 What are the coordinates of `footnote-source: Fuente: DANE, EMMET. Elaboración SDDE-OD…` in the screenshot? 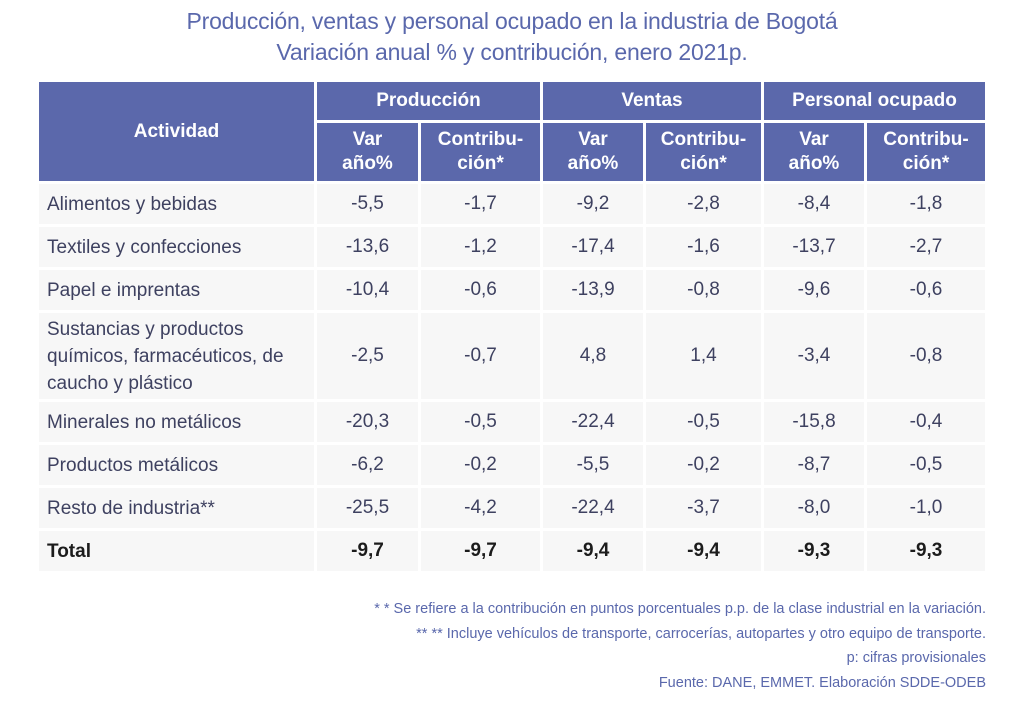 It's located at (822, 682).